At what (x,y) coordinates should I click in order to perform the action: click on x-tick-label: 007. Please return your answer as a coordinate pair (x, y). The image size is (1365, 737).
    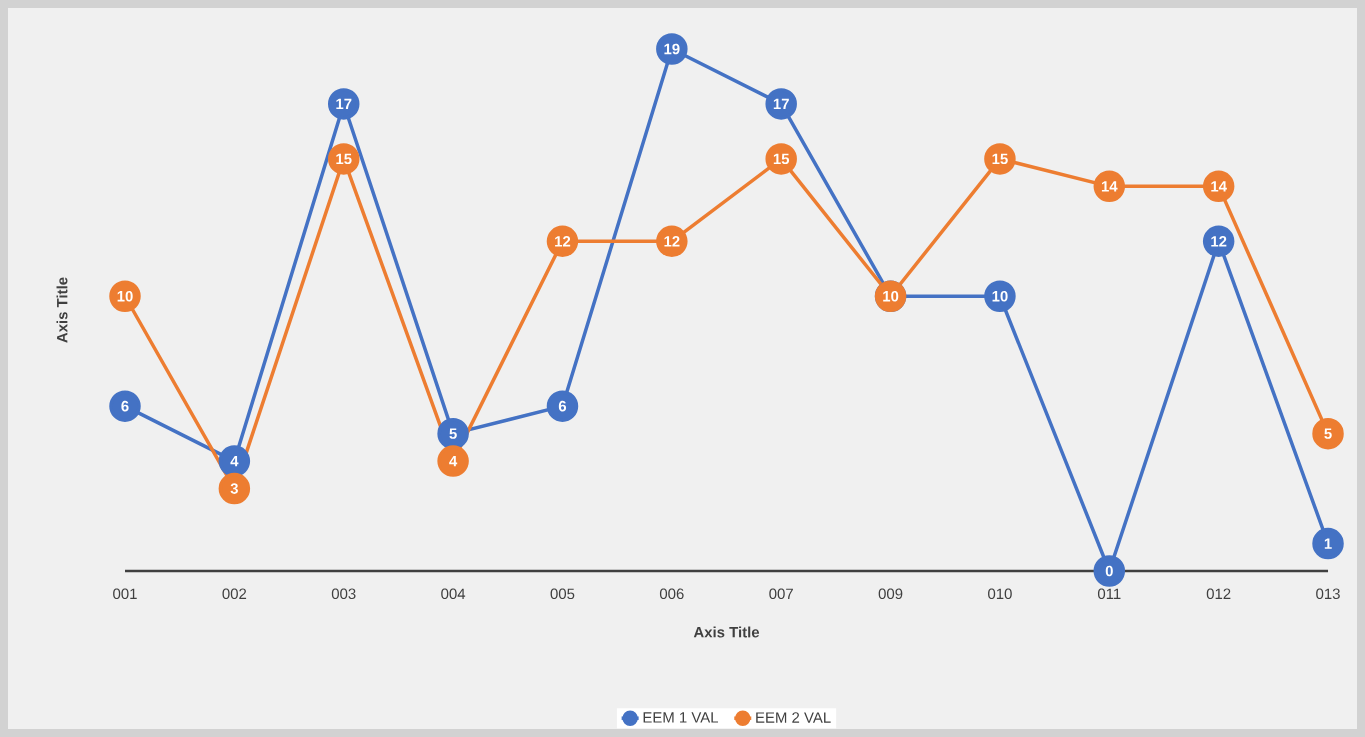
    Looking at the image, I should click on (781, 594).